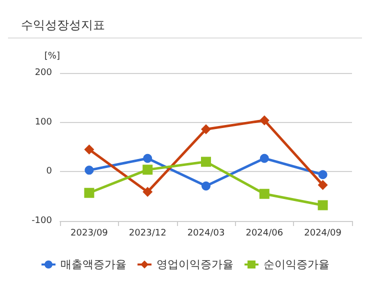 The width and height of the screenshot is (370, 285). I want to click on y-tick-label: 0, so click(49, 171).